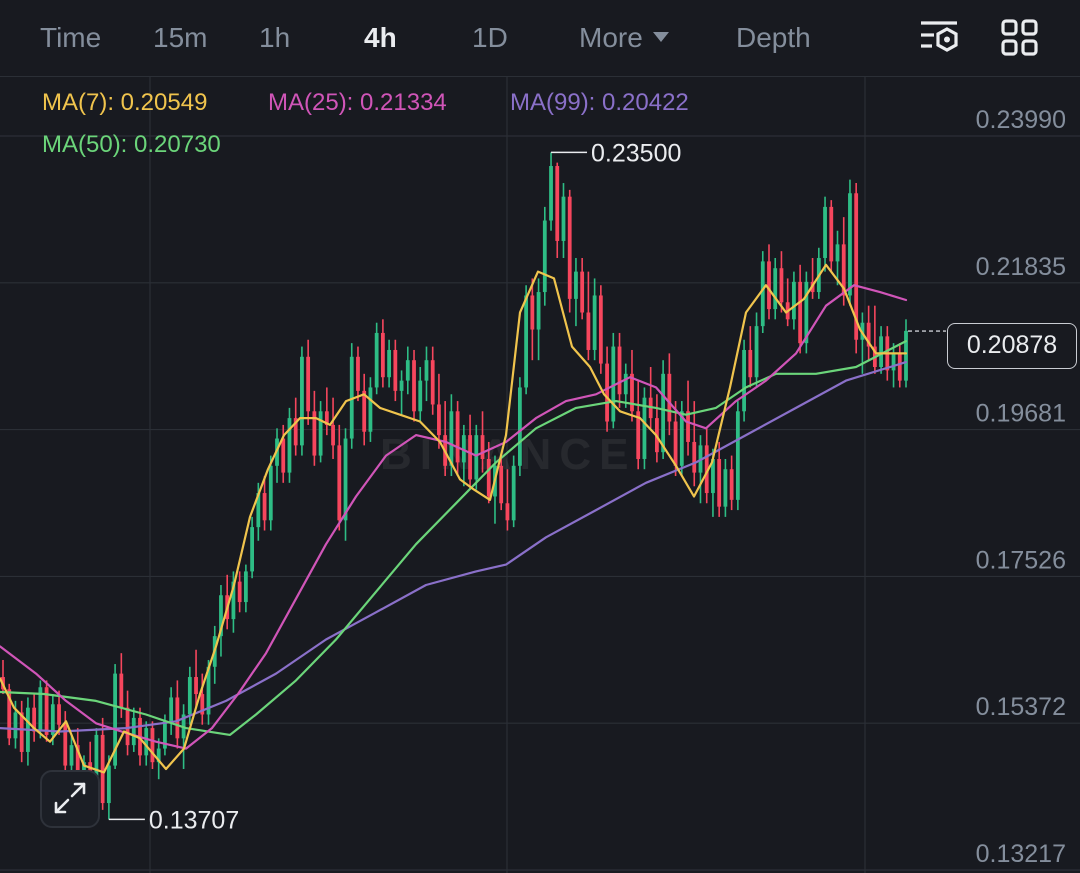  I want to click on fullscreen-button, so click(70, 799).